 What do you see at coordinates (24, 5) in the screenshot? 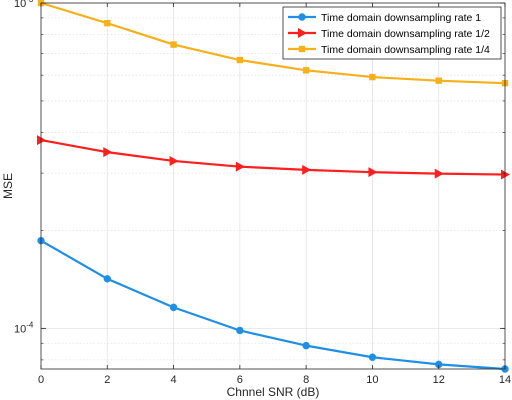
I see `y-tick-label: 10-3` at bounding box center [24, 5].